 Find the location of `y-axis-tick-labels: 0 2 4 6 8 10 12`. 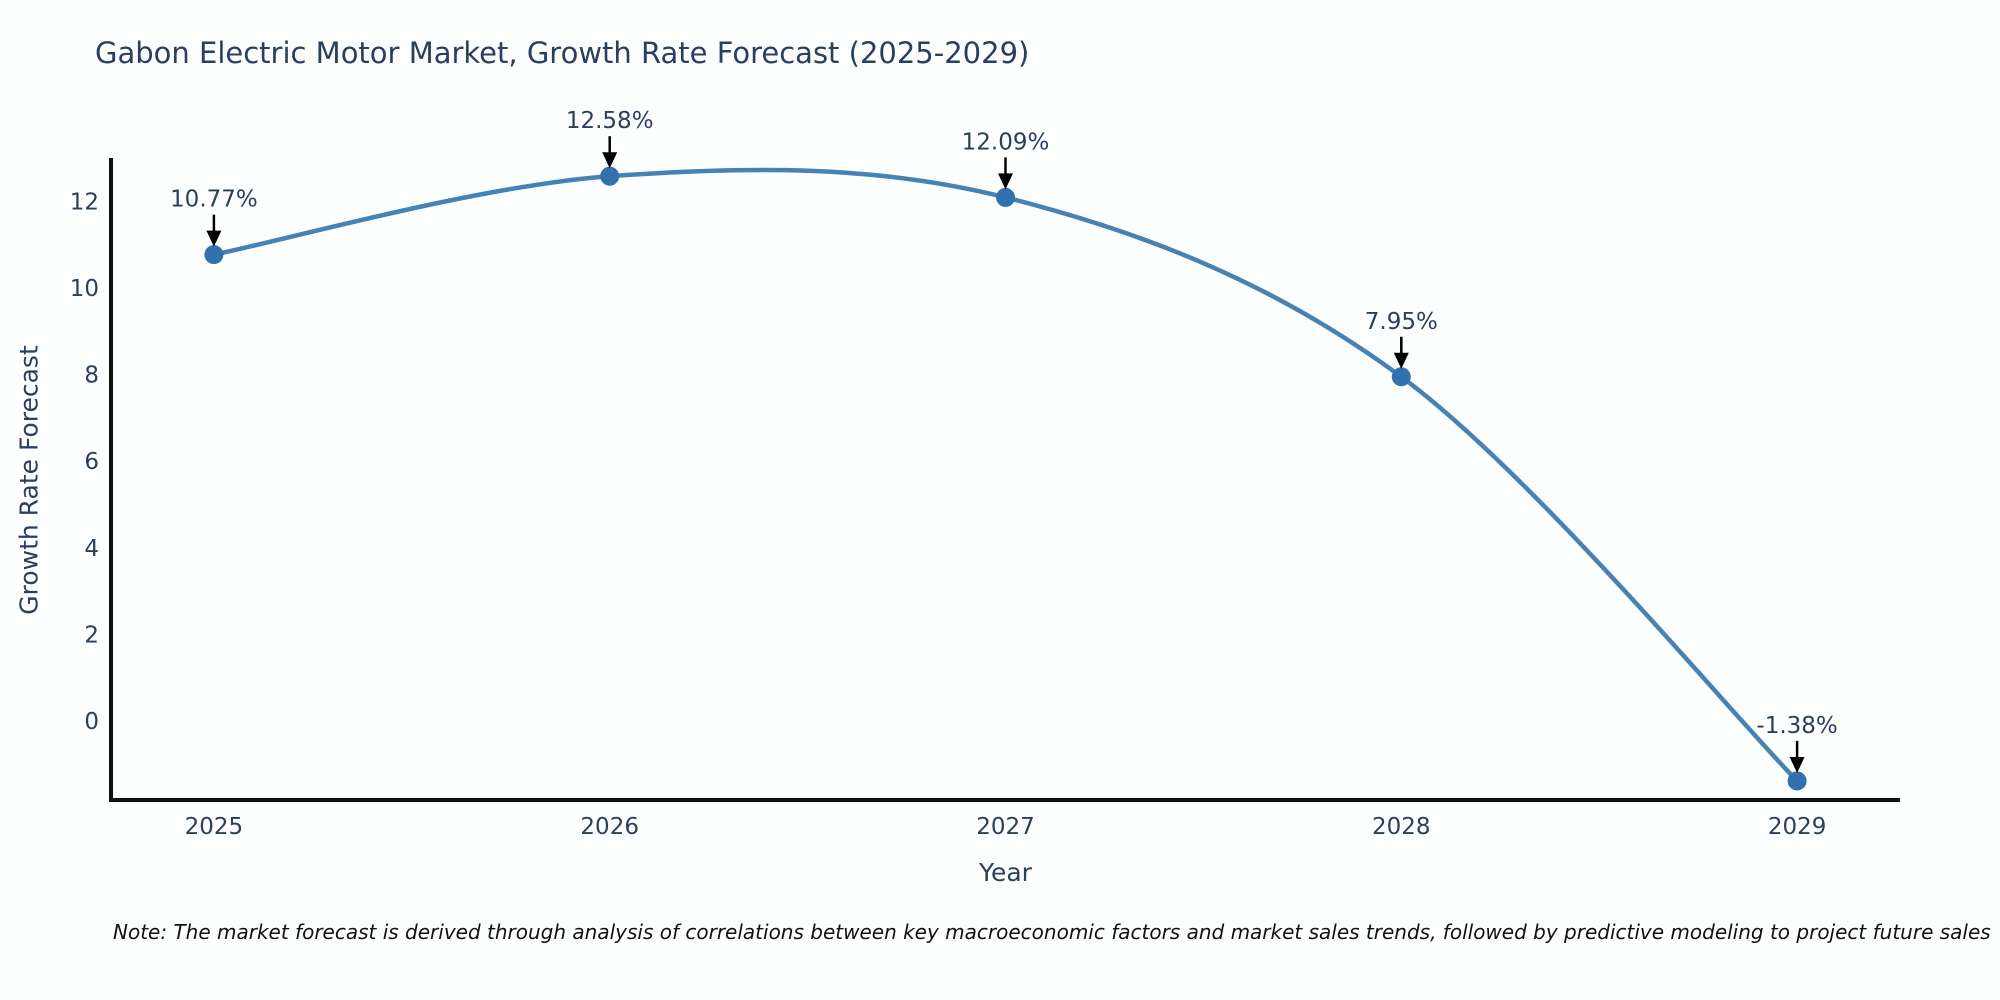

y-axis-tick-labels: 0 2 4 6 8 10 12 is located at coordinates (84, 462).